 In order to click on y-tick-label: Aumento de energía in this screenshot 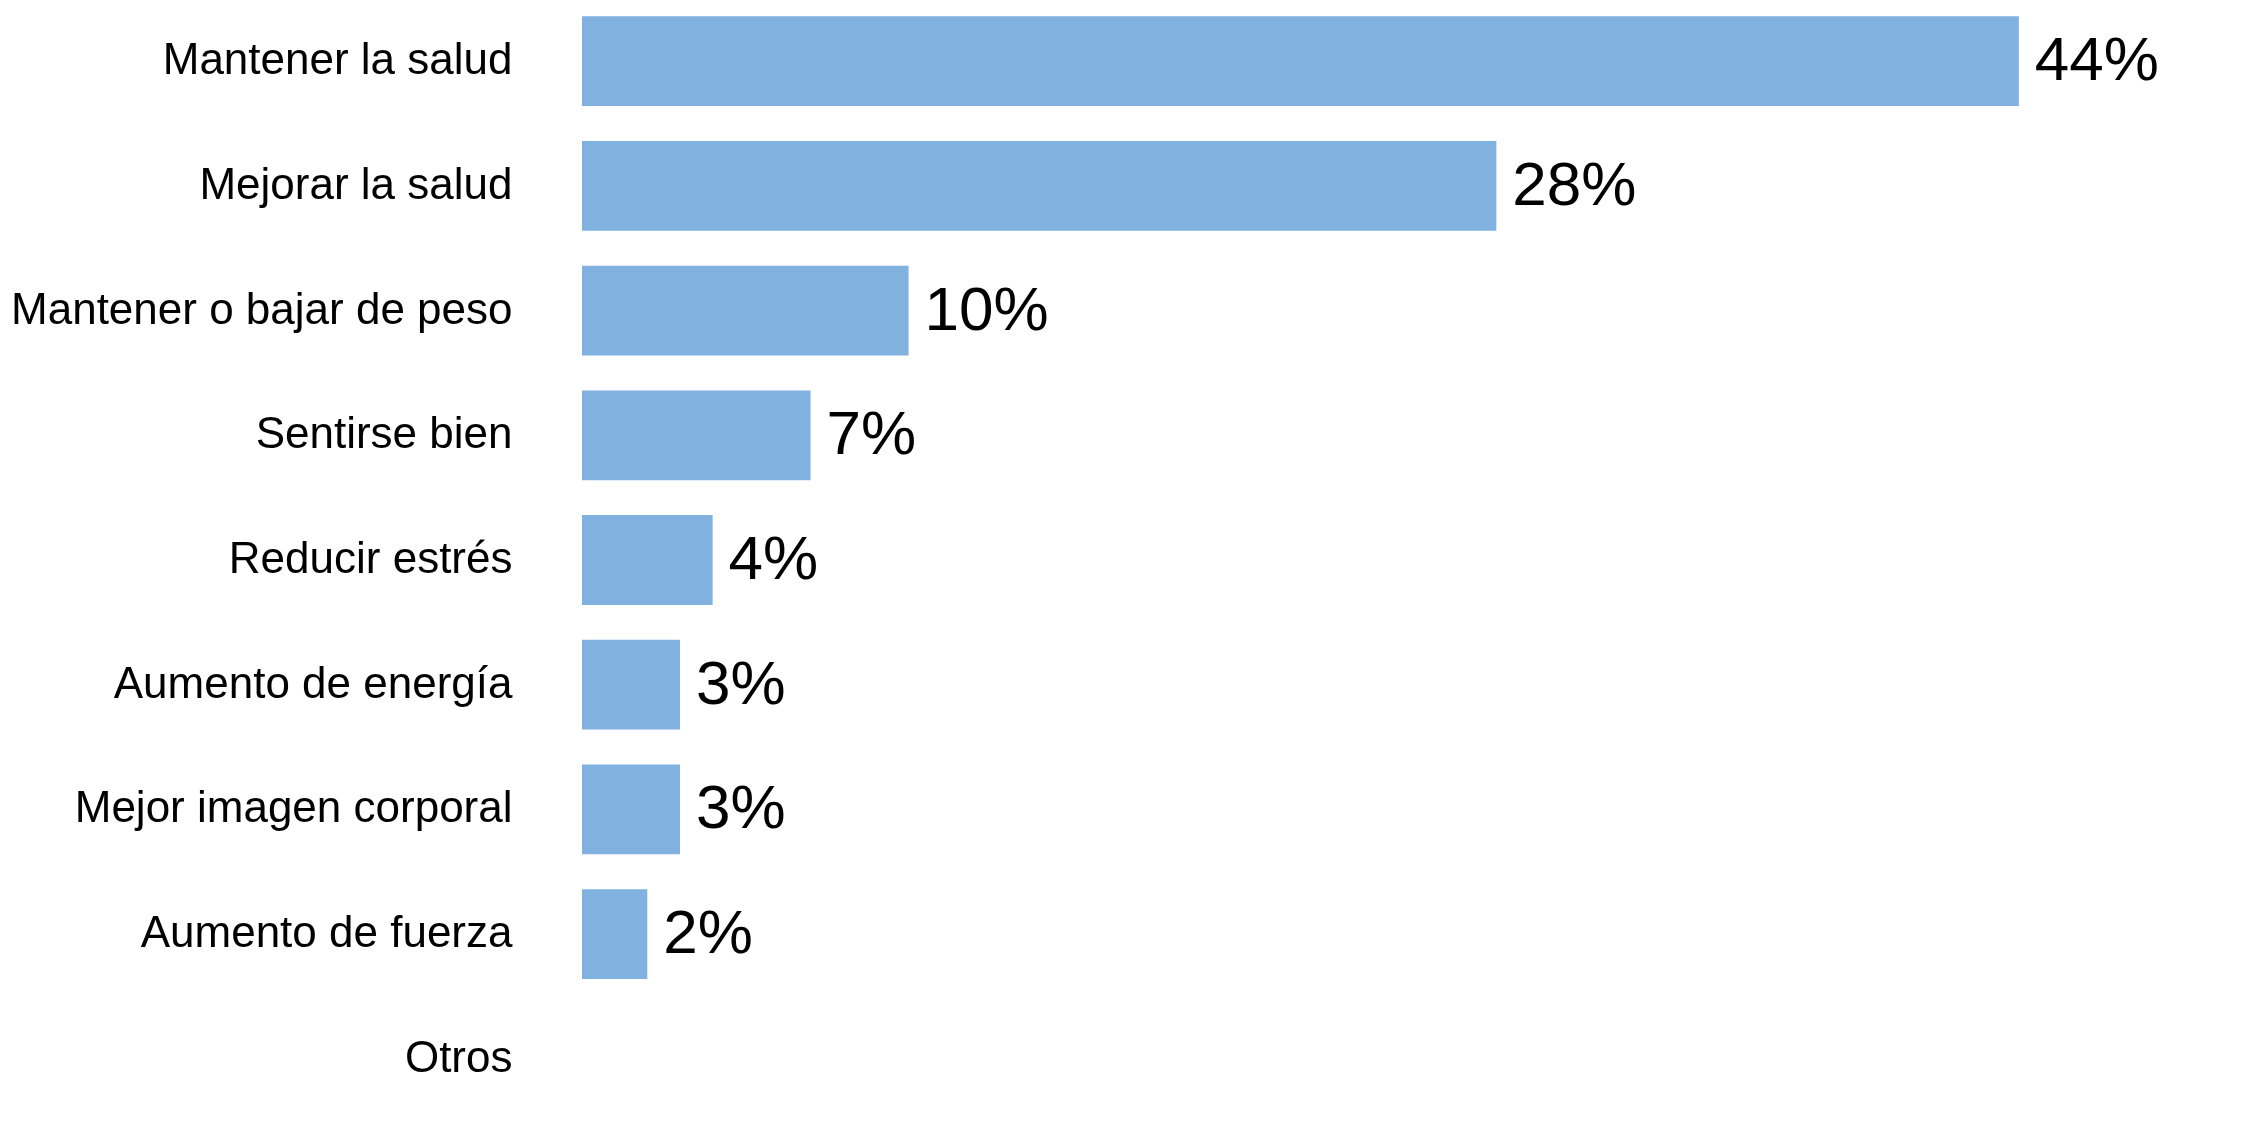, I will do `click(313, 682)`.